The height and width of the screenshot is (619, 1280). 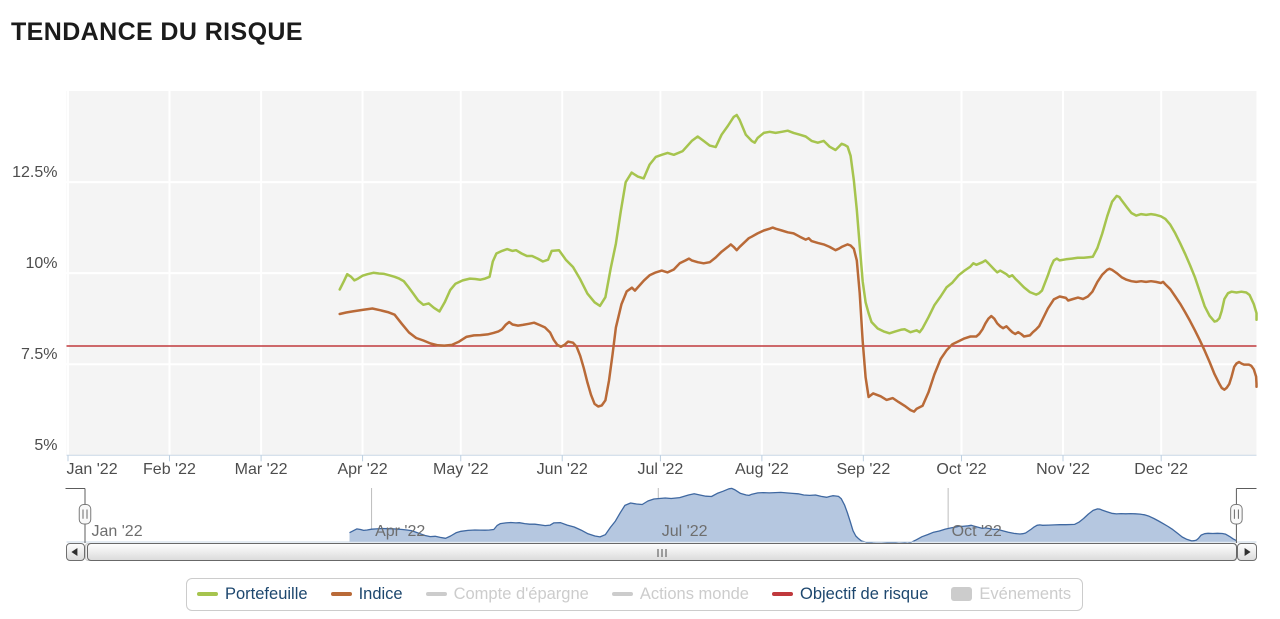 What do you see at coordinates (341, 594) in the screenshot?
I see `legend-marker-indice-icon` at bounding box center [341, 594].